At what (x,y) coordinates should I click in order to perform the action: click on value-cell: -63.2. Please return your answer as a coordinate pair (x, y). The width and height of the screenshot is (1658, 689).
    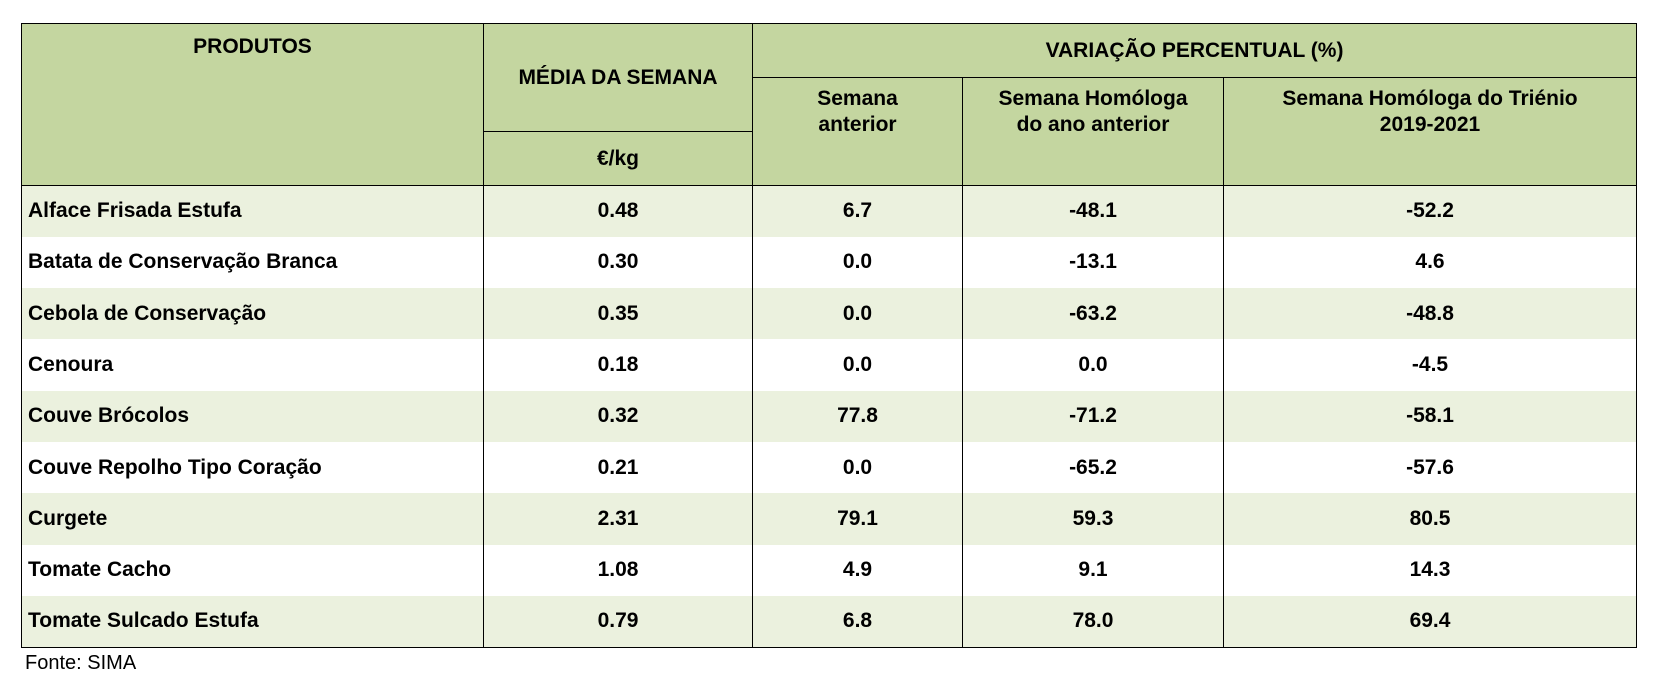
    Looking at the image, I should click on (1093, 314).